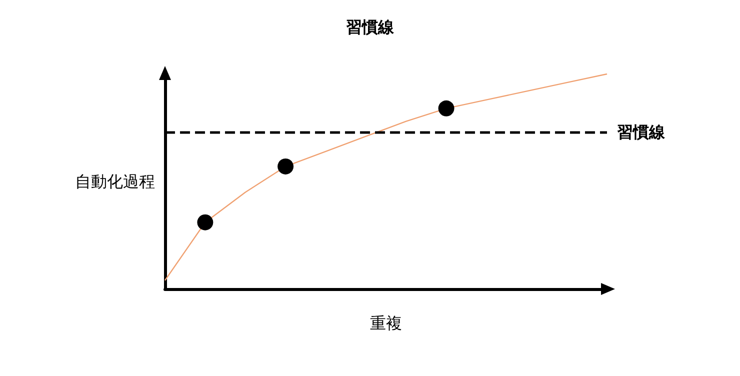  I want to click on chart-title: 習慣線, so click(370, 27).